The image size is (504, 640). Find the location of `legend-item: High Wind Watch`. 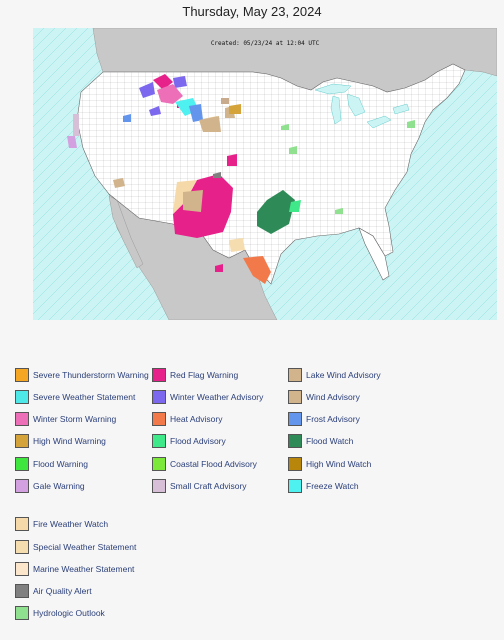

legend-item: High Wind Watch is located at coordinates (329, 464).